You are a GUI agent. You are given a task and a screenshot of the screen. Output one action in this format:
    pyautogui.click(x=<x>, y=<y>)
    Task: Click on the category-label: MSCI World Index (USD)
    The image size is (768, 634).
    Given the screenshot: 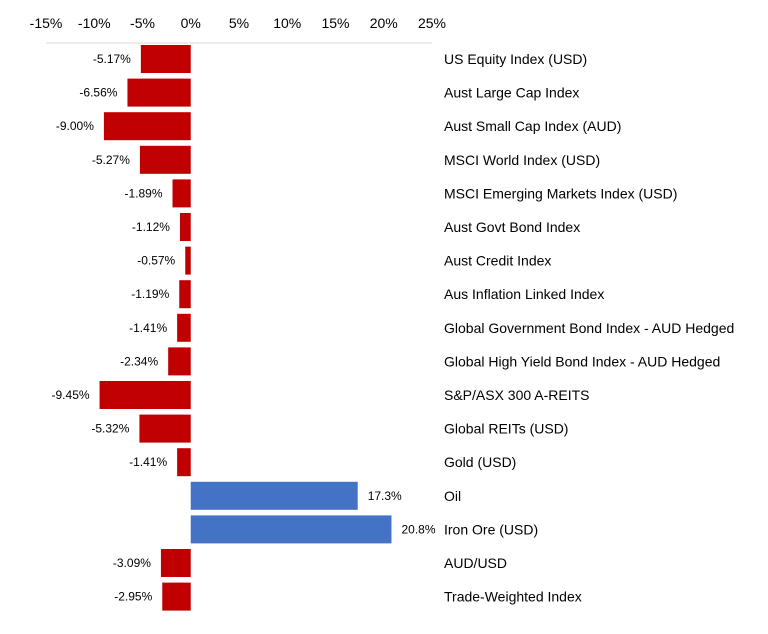 What is the action you would take?
    pyautogui.click(x=522, y=160)
    